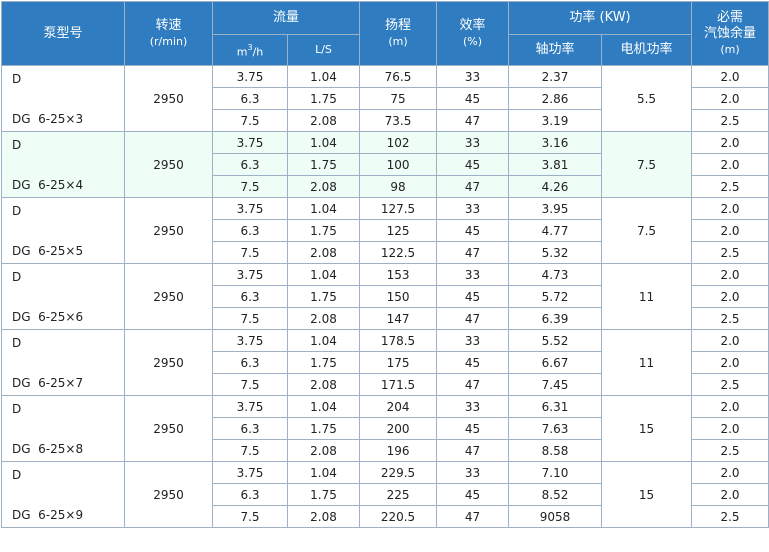  I want to click on table-row: 6.3 1.75 225 45 8.52 2.0, so click(385, 494).